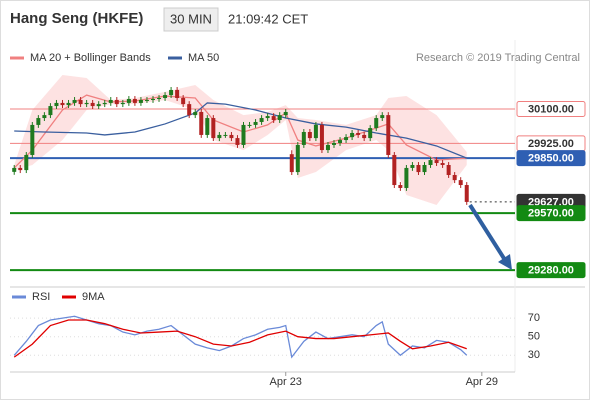 This screenshot has height=400, width=590. I want to click on interval-box, so click(191, 19).